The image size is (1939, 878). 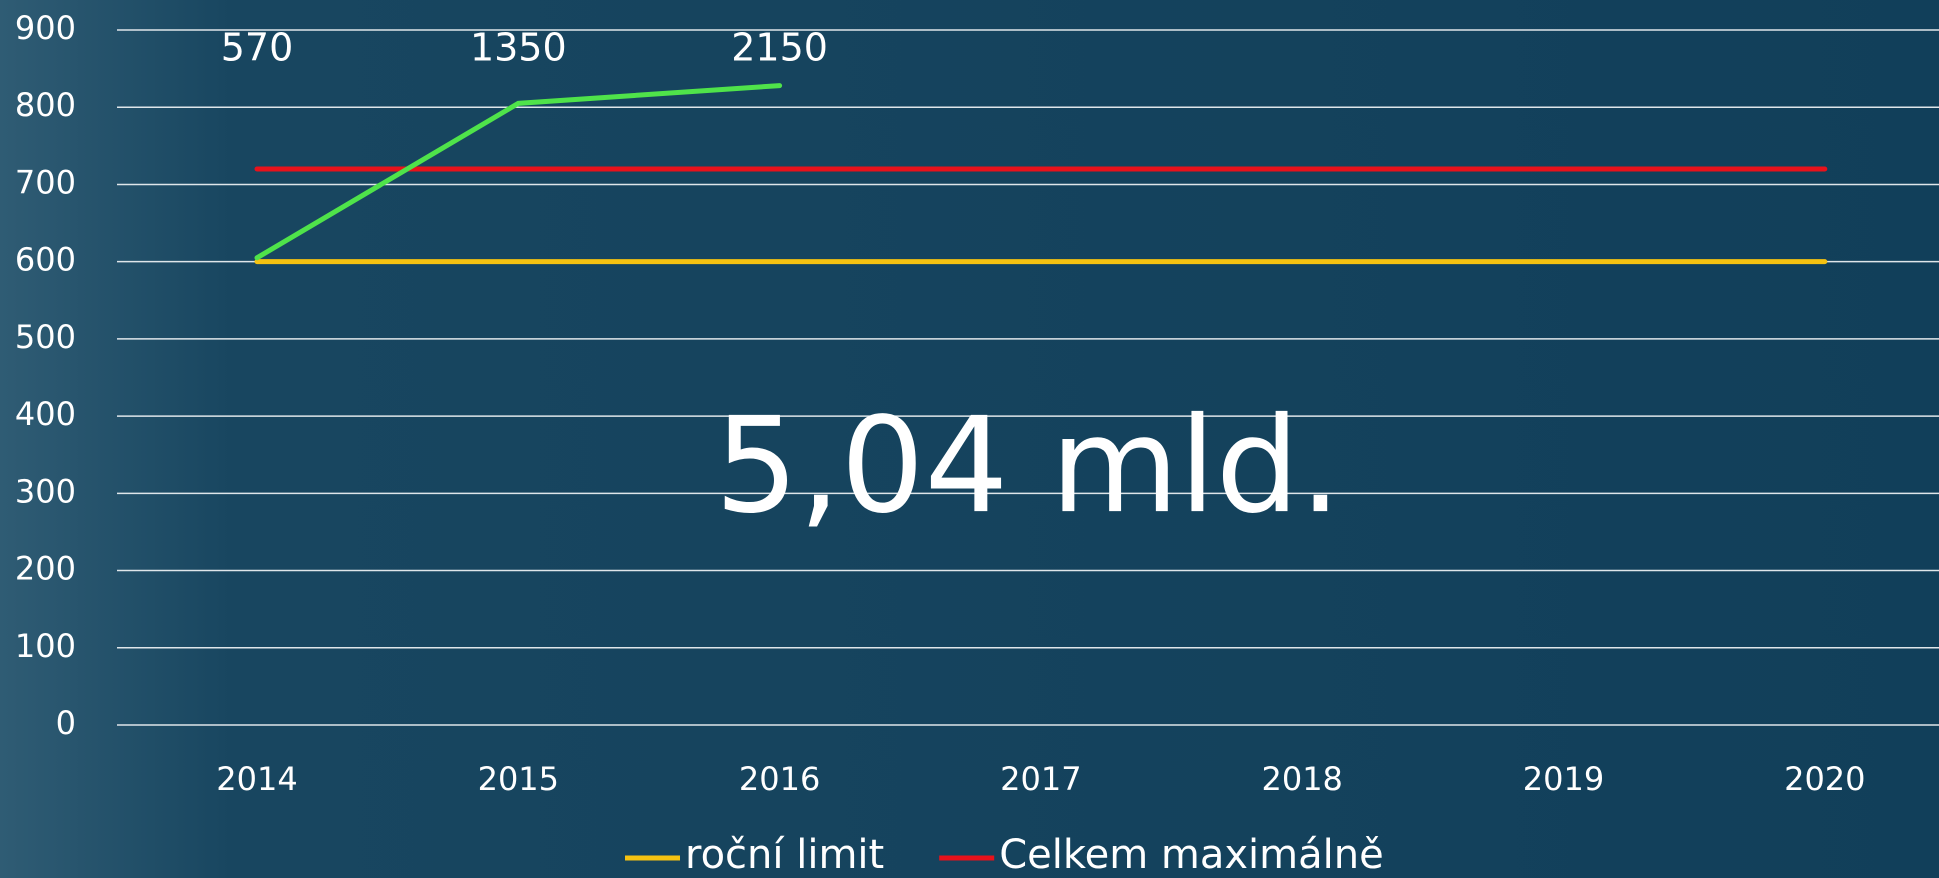 What do you see at coordinates (45, 28) in the screenshot?
I see `y-tick-label: 900` at bounding box center [45, 28].